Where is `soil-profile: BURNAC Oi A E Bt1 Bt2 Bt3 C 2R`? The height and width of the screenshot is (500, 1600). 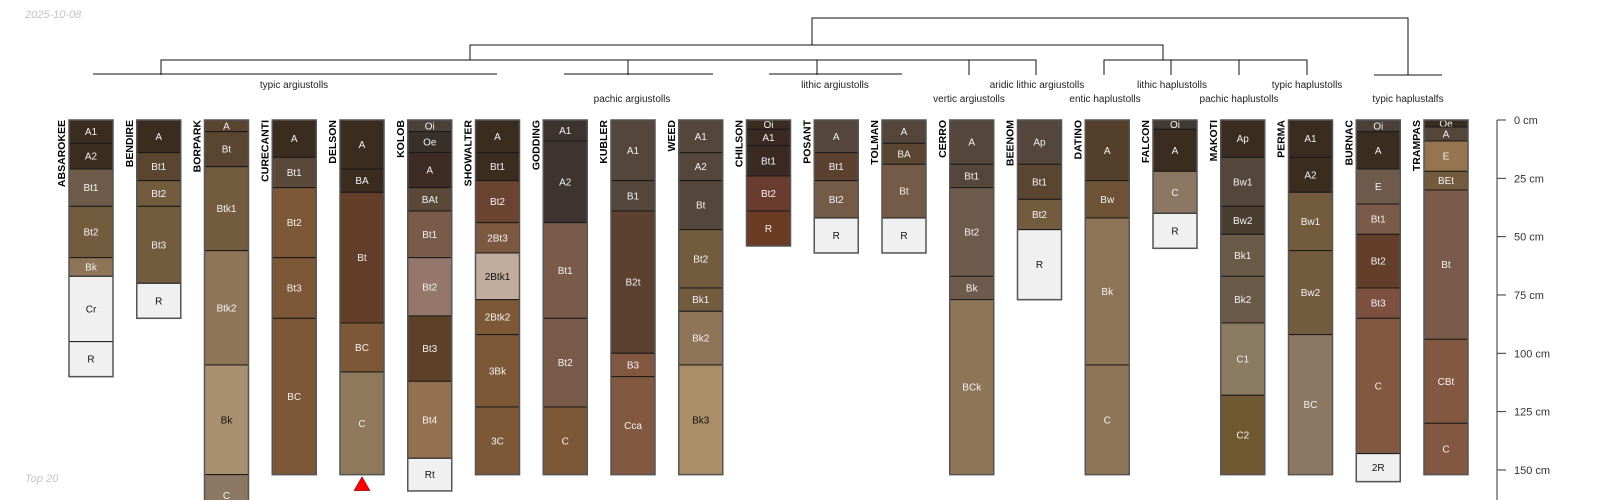 soil-profile: BURNAC Oi A E Bt1 Bt2 Bt3 C 2R is located at coordinates (1372, 301).